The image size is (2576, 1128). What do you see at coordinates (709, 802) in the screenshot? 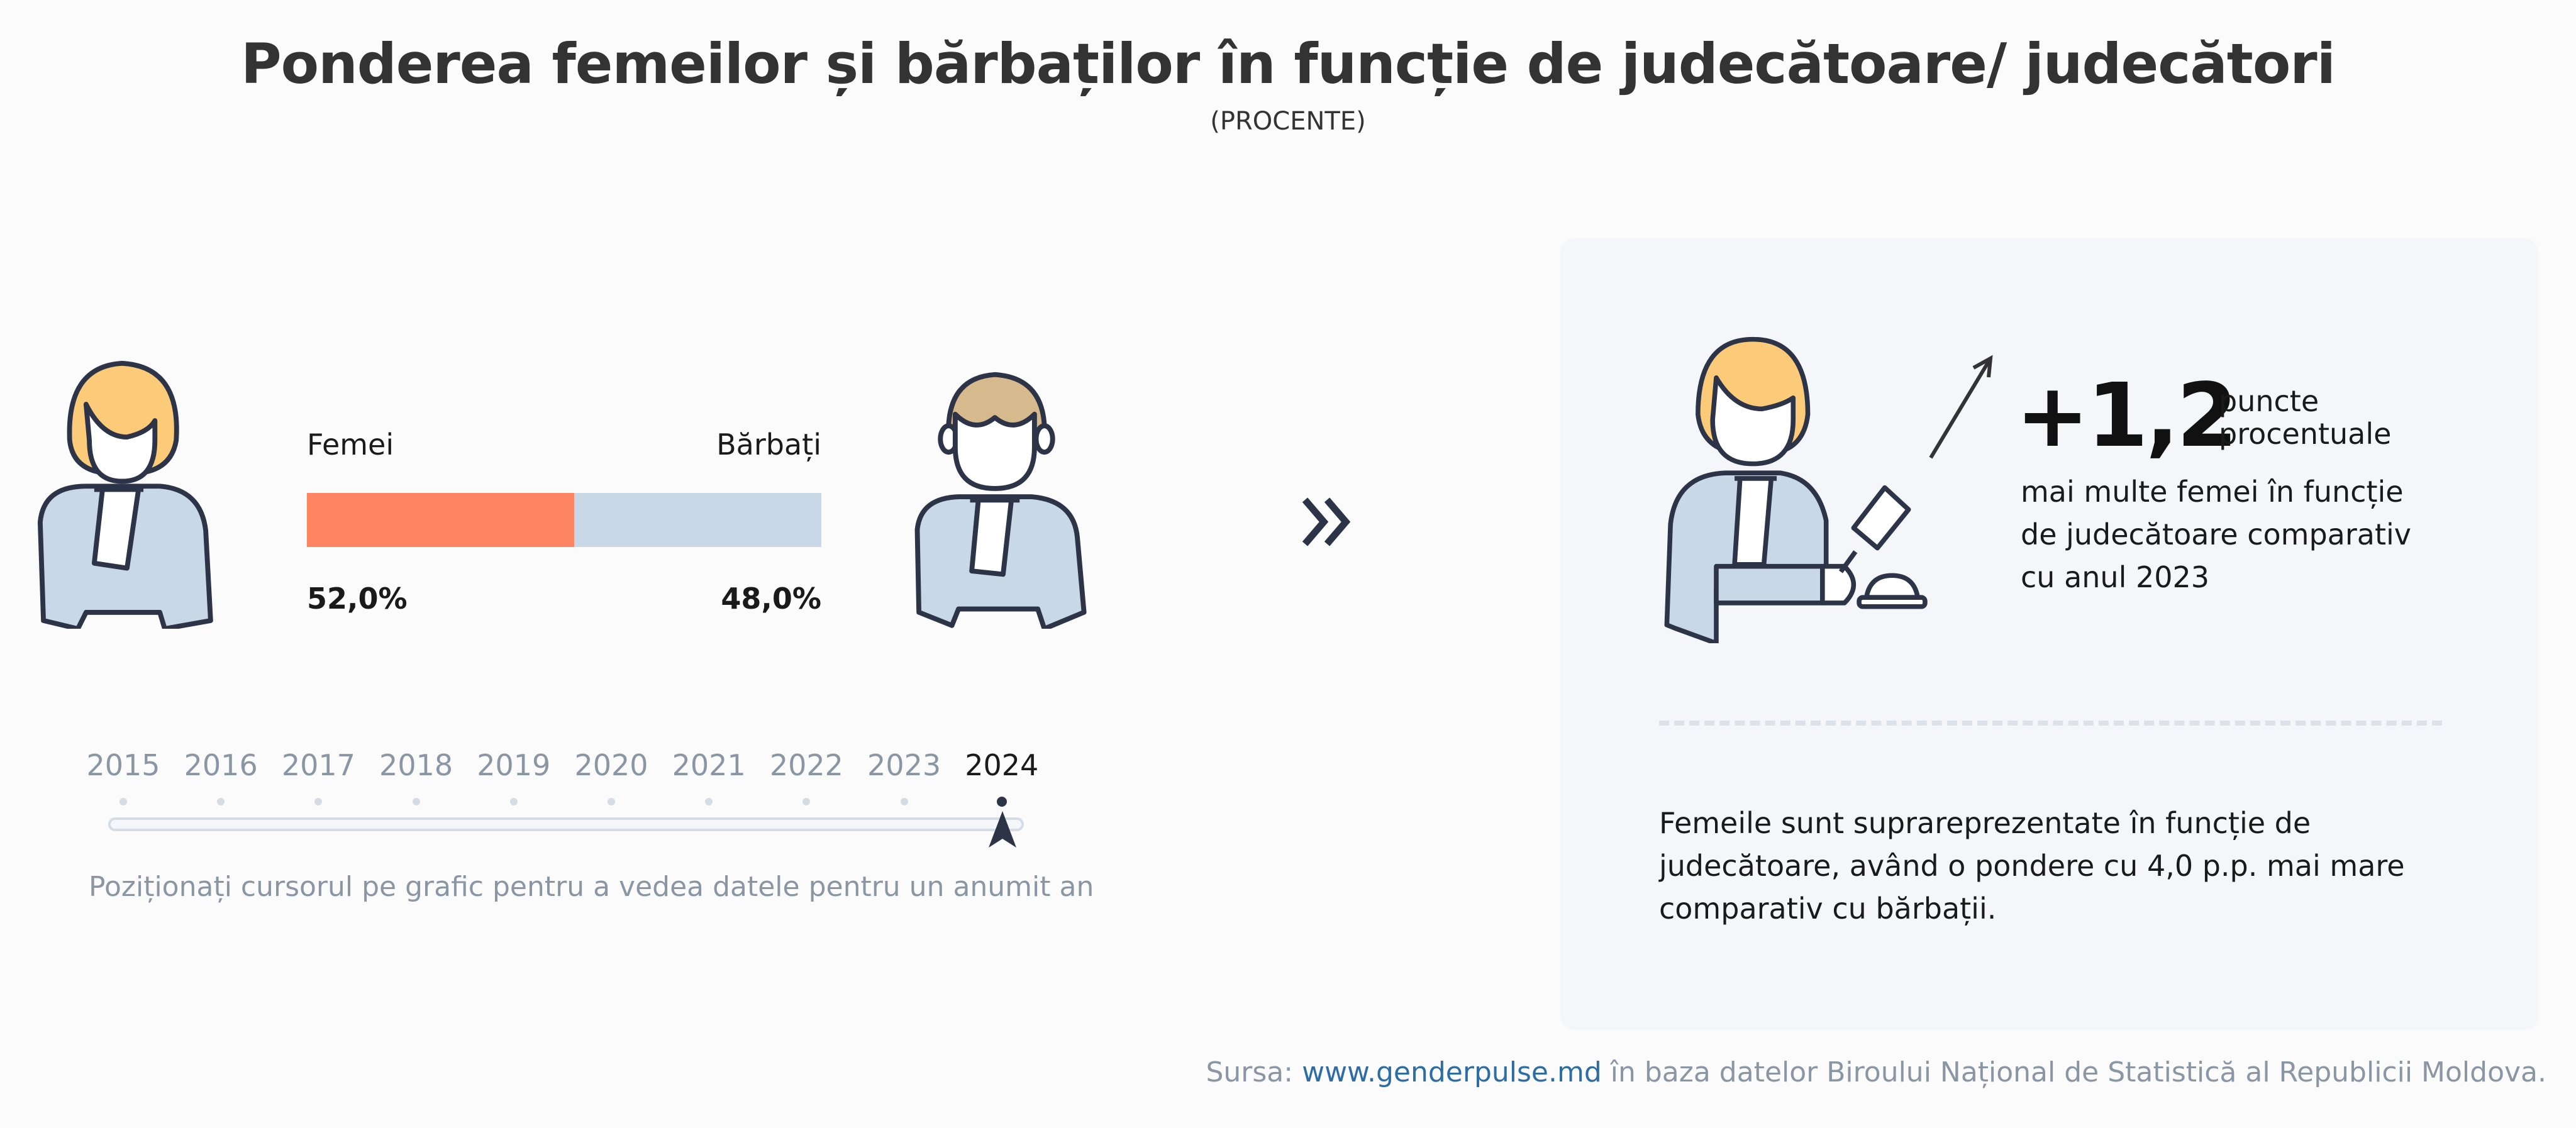
I see `timeline-dot-2021` at bounding box center [709, 802].